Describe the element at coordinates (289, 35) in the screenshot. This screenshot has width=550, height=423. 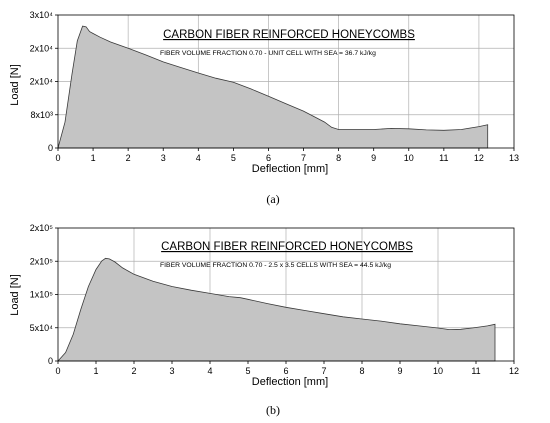
I see `chart-a-title: CARBON FIBER REINFORCED HONEYCOMBS` at that location.